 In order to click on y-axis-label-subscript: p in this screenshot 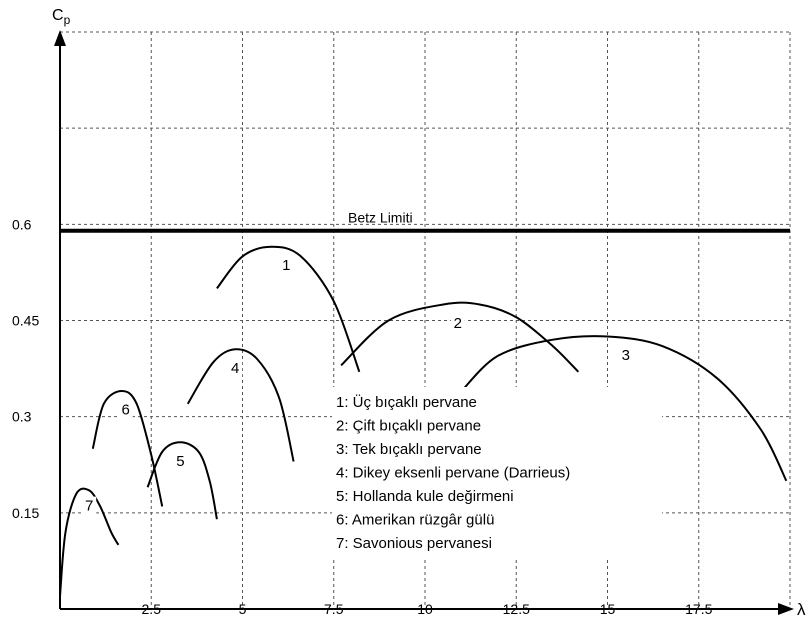, I will do `click(67, 20)`.